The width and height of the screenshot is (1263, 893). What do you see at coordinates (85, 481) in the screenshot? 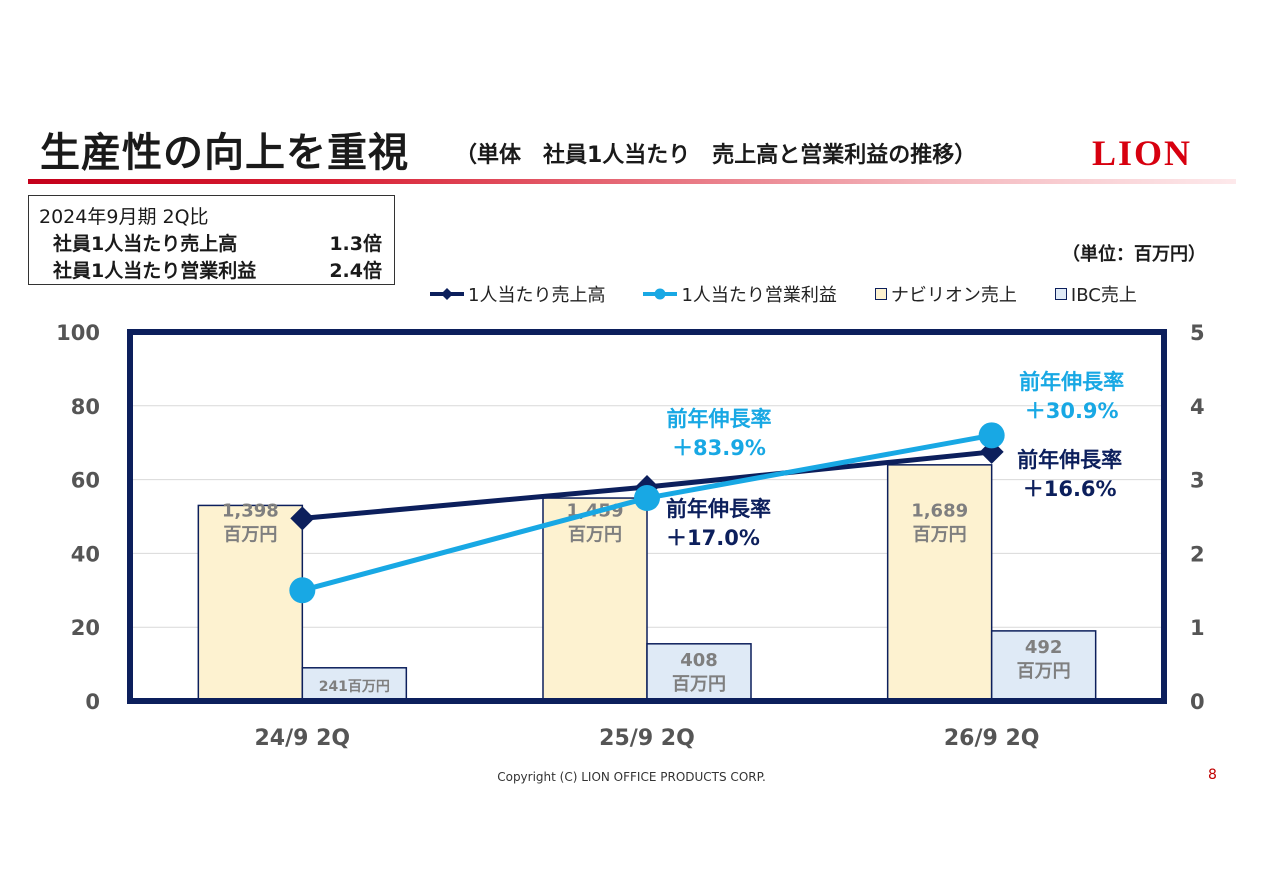
I see `y-left-tick-label: 60` at bounding box center [85, 481].